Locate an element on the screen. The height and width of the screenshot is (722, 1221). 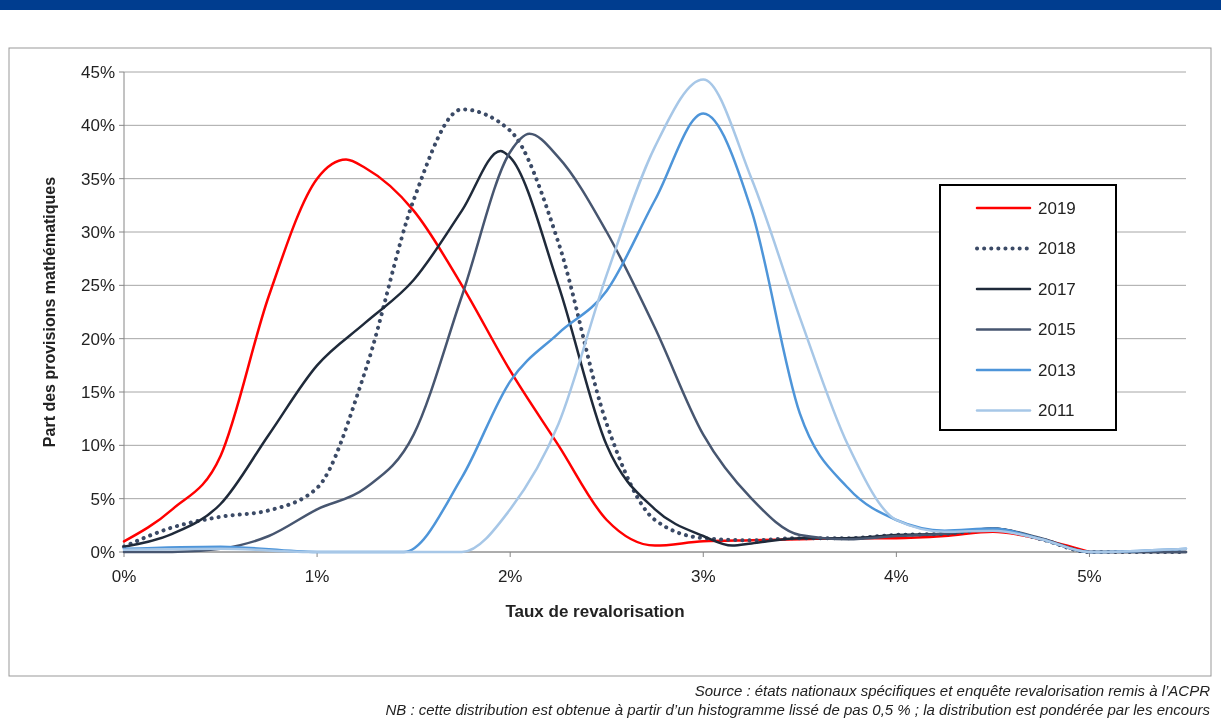
x-tick-label: 4% is located at coordinates (896, 576).